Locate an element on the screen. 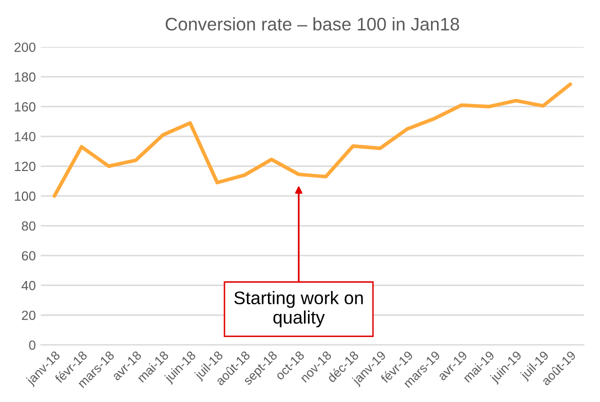  y-tick-label: 200 is located at coordinates (25, 47).